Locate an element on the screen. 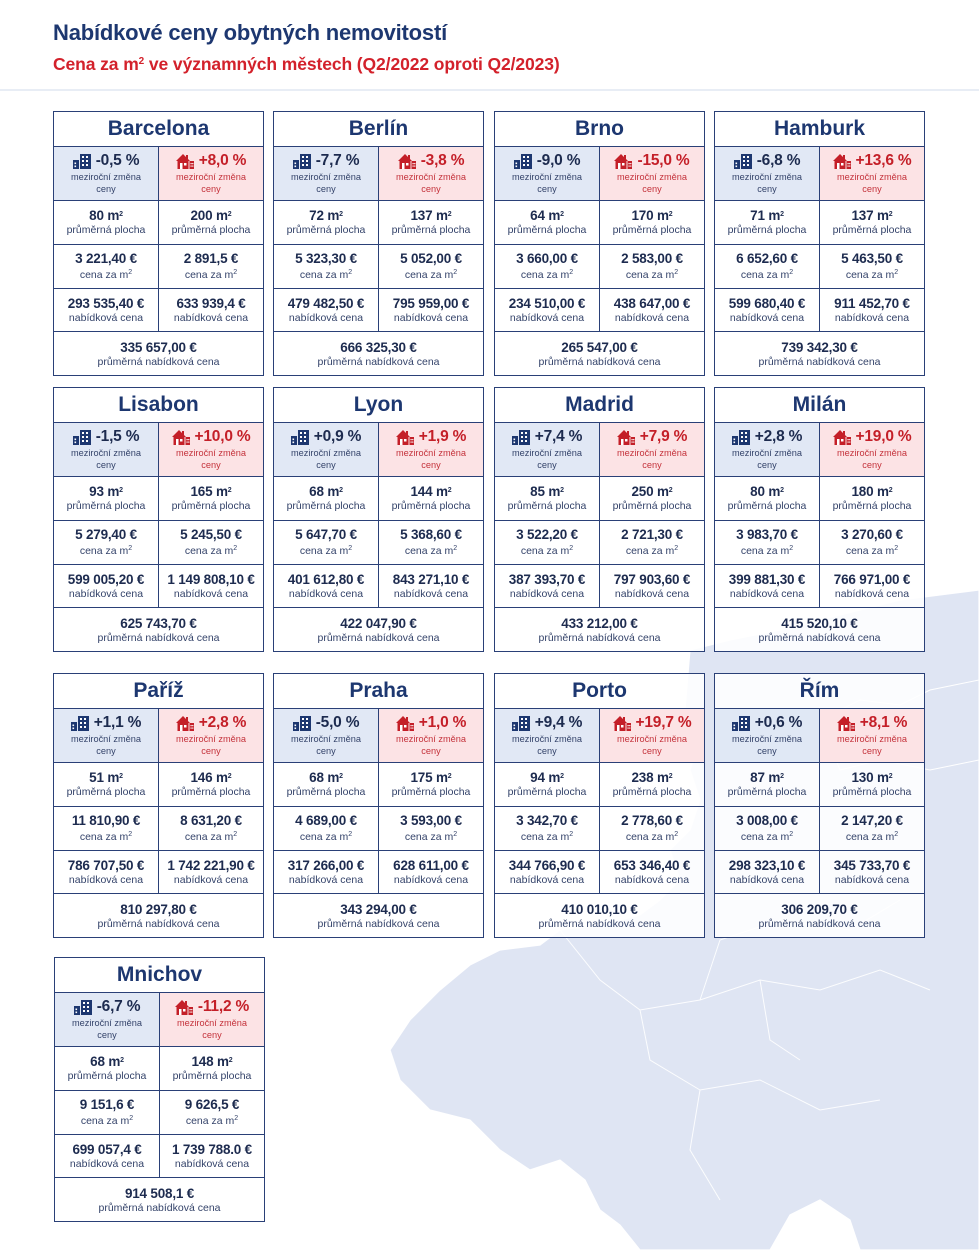  house-sqm-value: 9 626,5 € is located at coordinates (212, 1105).